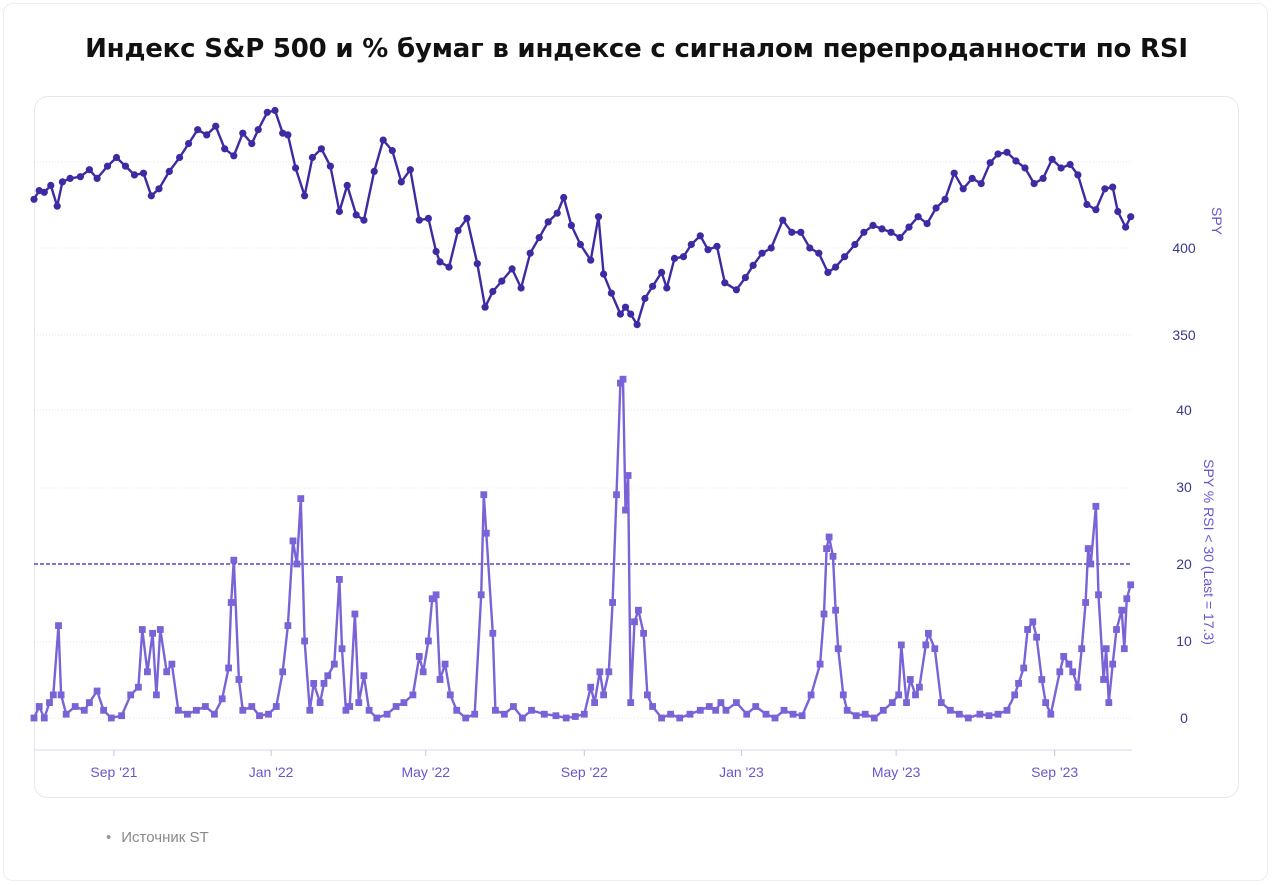  What do you see at coordinates (1184, 718) in the screenshot?
I see `rsi-y-tick-label: 0` at bounding box center [1184, 718].